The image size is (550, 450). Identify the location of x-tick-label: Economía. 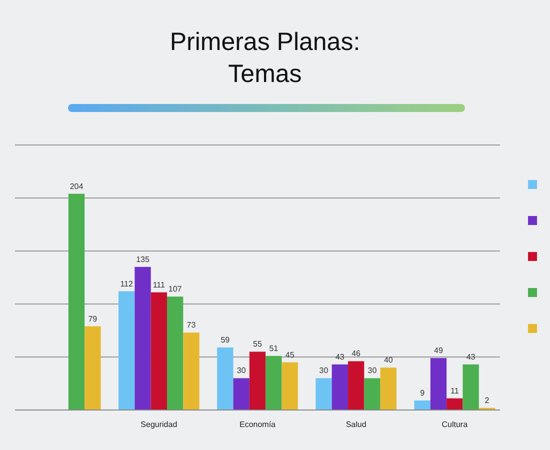
(257, 424).